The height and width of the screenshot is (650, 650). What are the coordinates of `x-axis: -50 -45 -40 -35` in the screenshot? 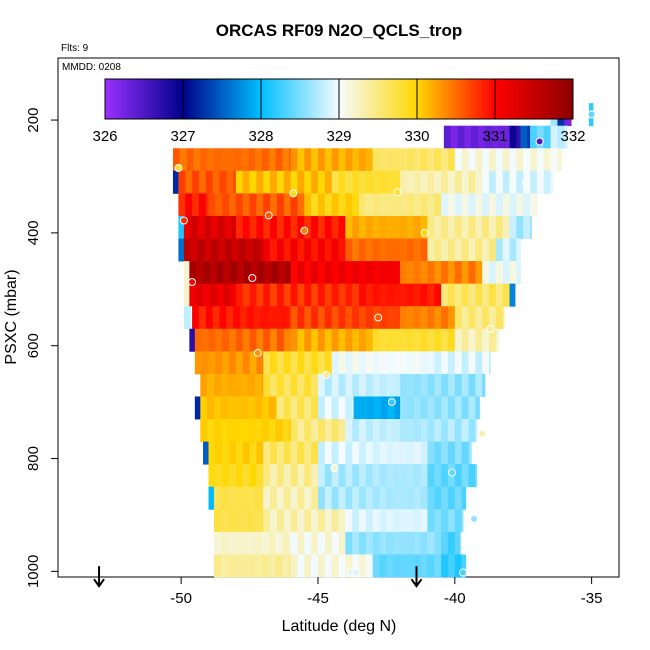 It's located at (386, 592).